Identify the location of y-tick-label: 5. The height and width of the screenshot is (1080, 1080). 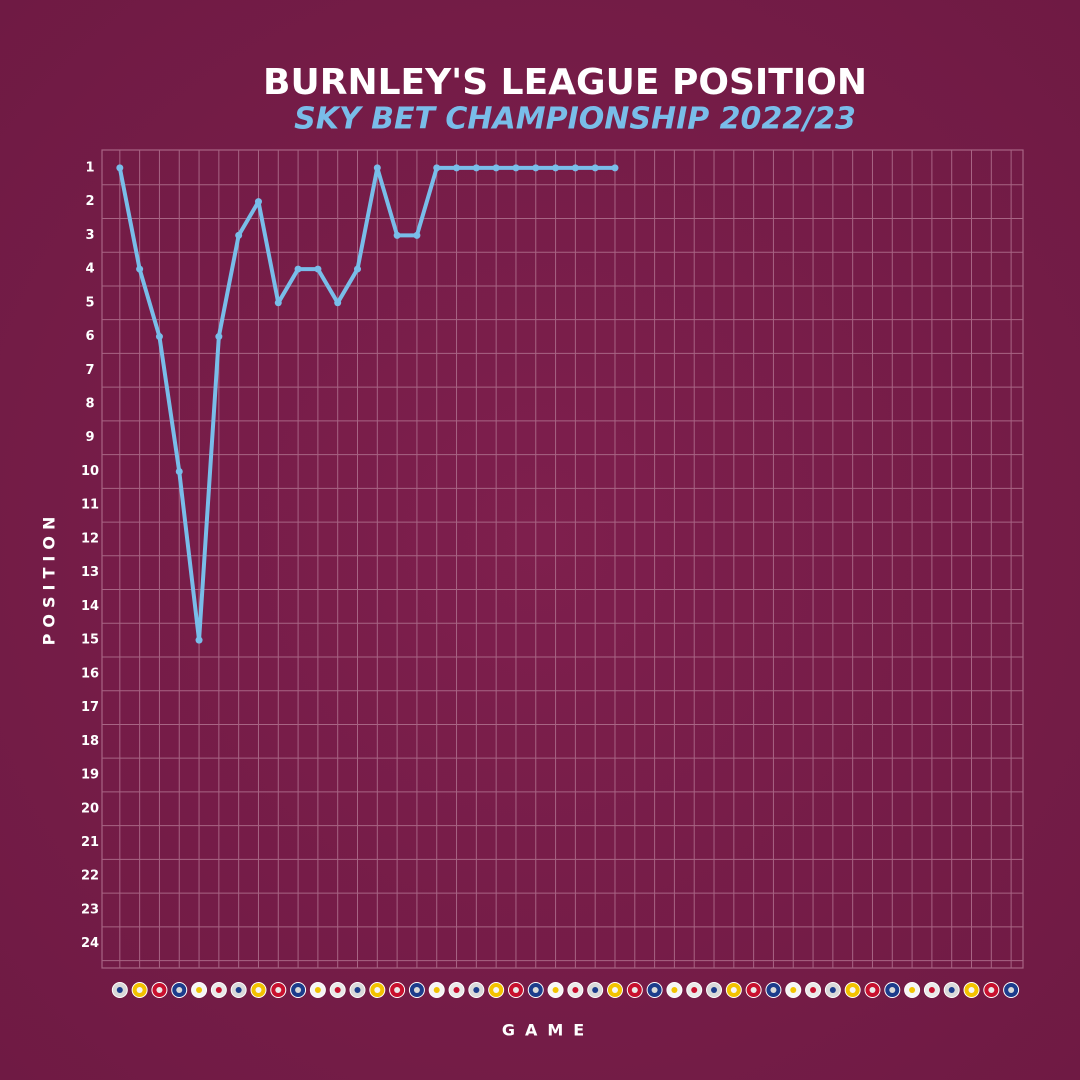
(89, 302).